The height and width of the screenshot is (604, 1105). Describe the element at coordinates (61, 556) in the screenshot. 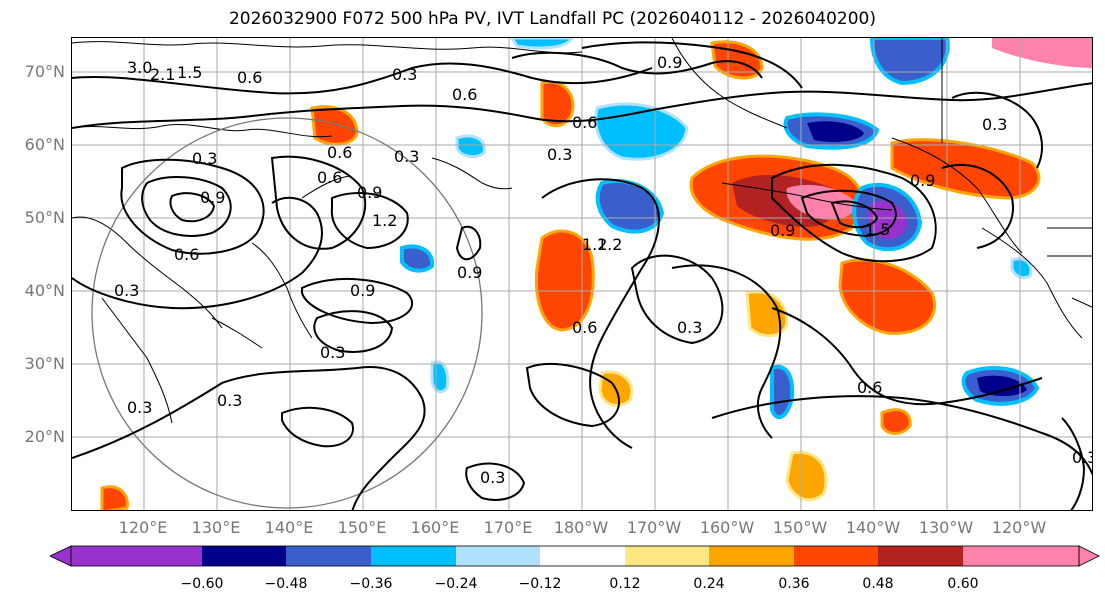

I see `colorbar-extend-low` at that location.